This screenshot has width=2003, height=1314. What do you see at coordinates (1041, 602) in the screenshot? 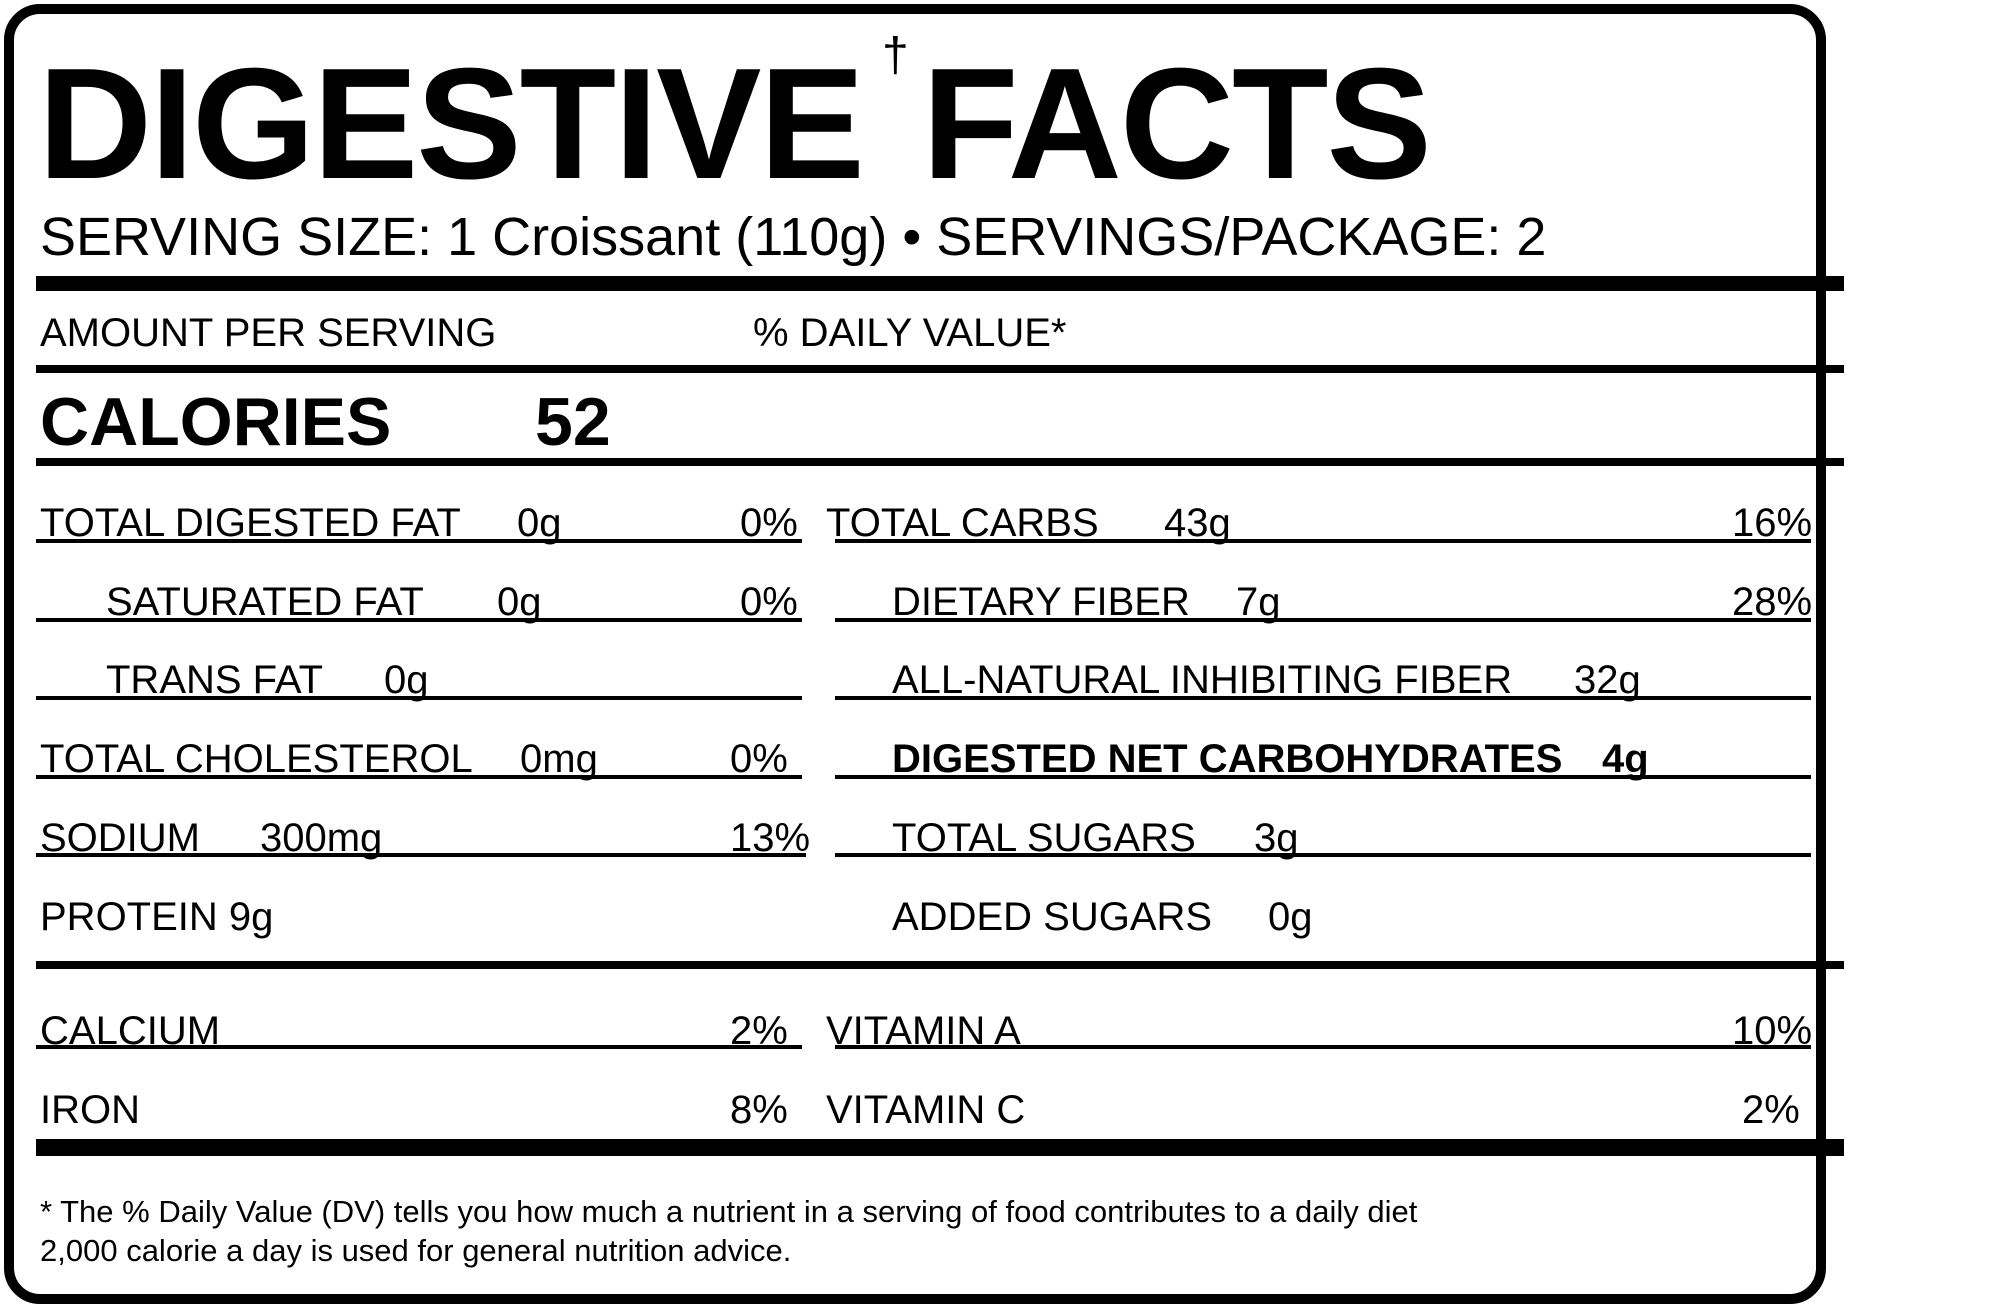
I see `nutrient-name: DIETARY FIBER` at bounding box center [1041, 602].